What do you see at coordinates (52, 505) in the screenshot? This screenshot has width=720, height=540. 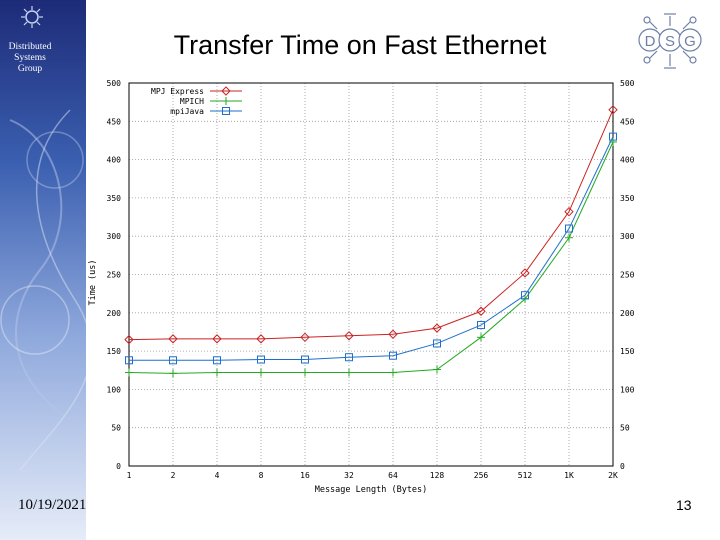 I see `slide-date: 10/19/2021` at bounding box center [52, 505].